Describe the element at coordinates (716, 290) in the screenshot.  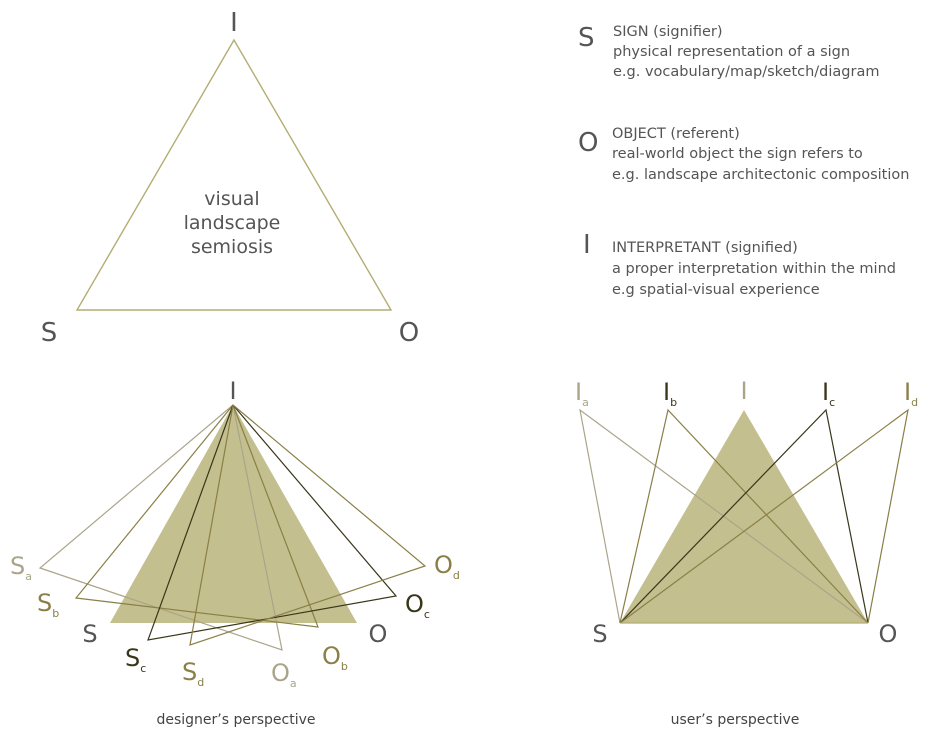
I see `legend-example-i: e.g spatial-visual experience` at that location.